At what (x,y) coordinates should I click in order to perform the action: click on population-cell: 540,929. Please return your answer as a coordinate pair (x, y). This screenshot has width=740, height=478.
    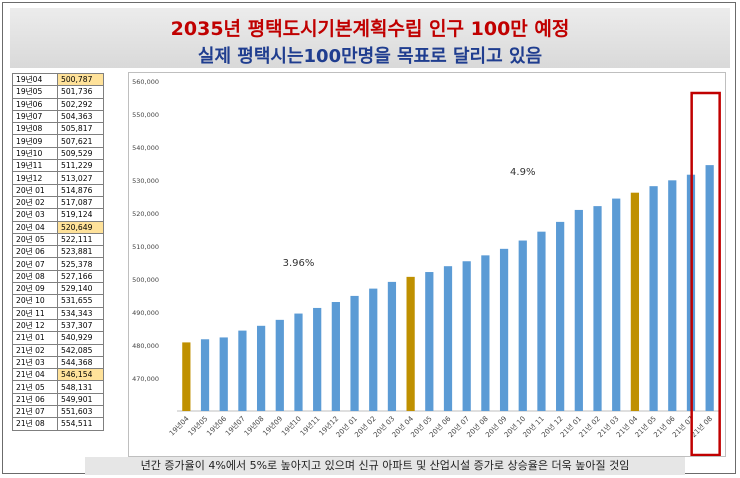
    Looking at the image, I should click on (80, 338).